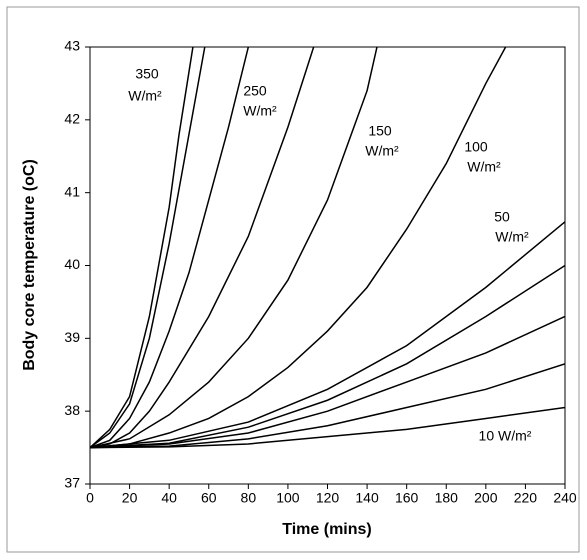 Image resolution: width=587 pixels, height=560 pixels. Describe the element at coordinates (255, 91) in the screenshot. I see `annotation: 250` at that location.